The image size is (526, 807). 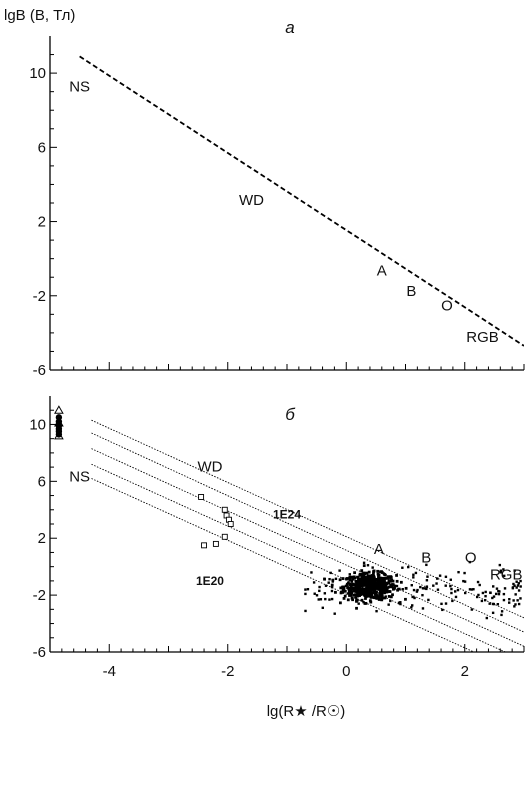 What do you see at coordinates (465, 671) in the screenshot?
I see `x-tick-label: 2` at bounding box center [465, 671].